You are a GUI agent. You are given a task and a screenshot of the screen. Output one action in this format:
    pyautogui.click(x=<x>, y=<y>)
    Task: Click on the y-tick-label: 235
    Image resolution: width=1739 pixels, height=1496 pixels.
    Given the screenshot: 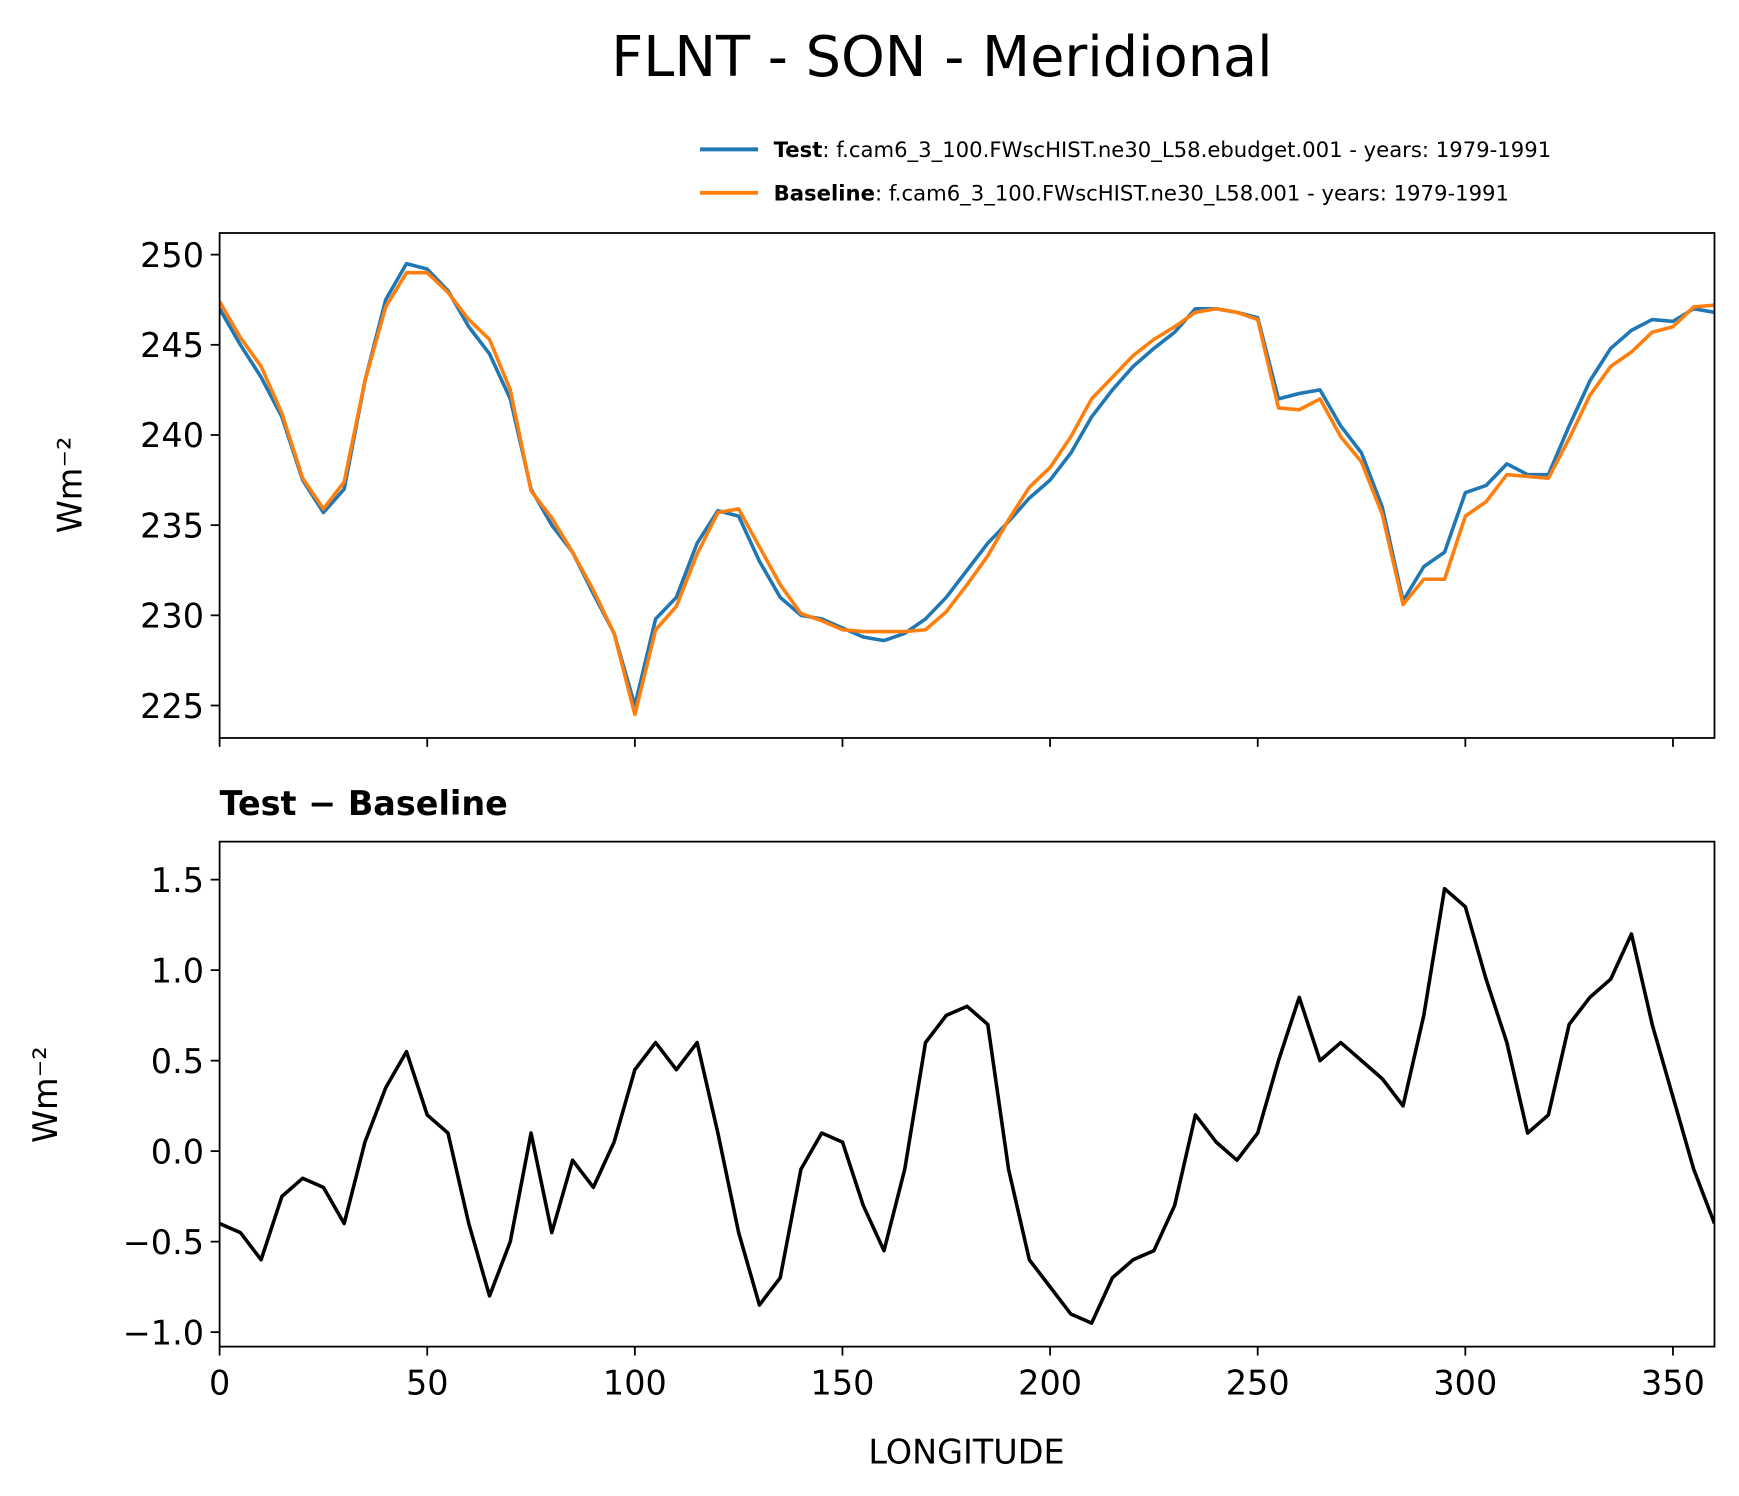 What is the action you would take?
    pyautogui.click(x=172, y=525)
    